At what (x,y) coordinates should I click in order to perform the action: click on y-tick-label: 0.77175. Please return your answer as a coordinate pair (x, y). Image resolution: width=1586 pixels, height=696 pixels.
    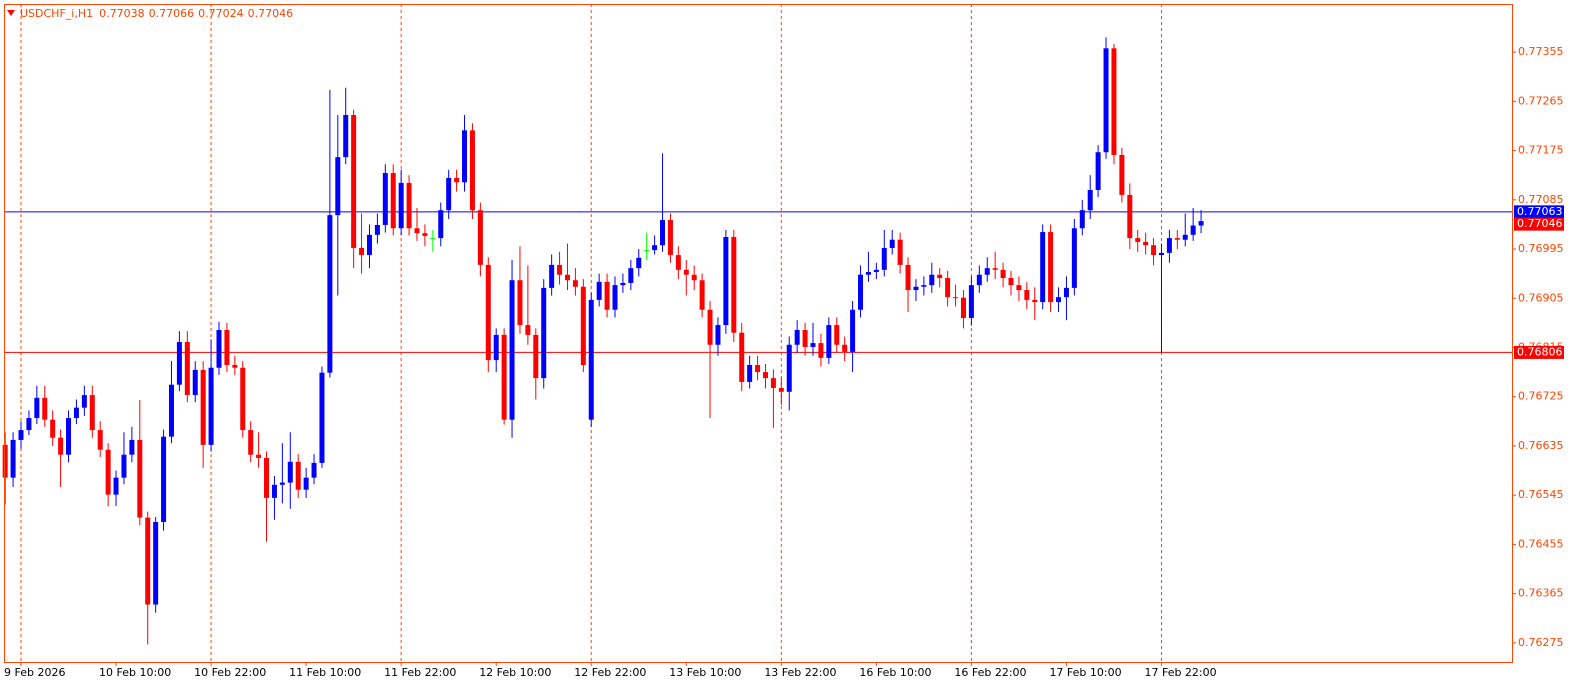
    Looking at the image, I should click on (1541, 150).